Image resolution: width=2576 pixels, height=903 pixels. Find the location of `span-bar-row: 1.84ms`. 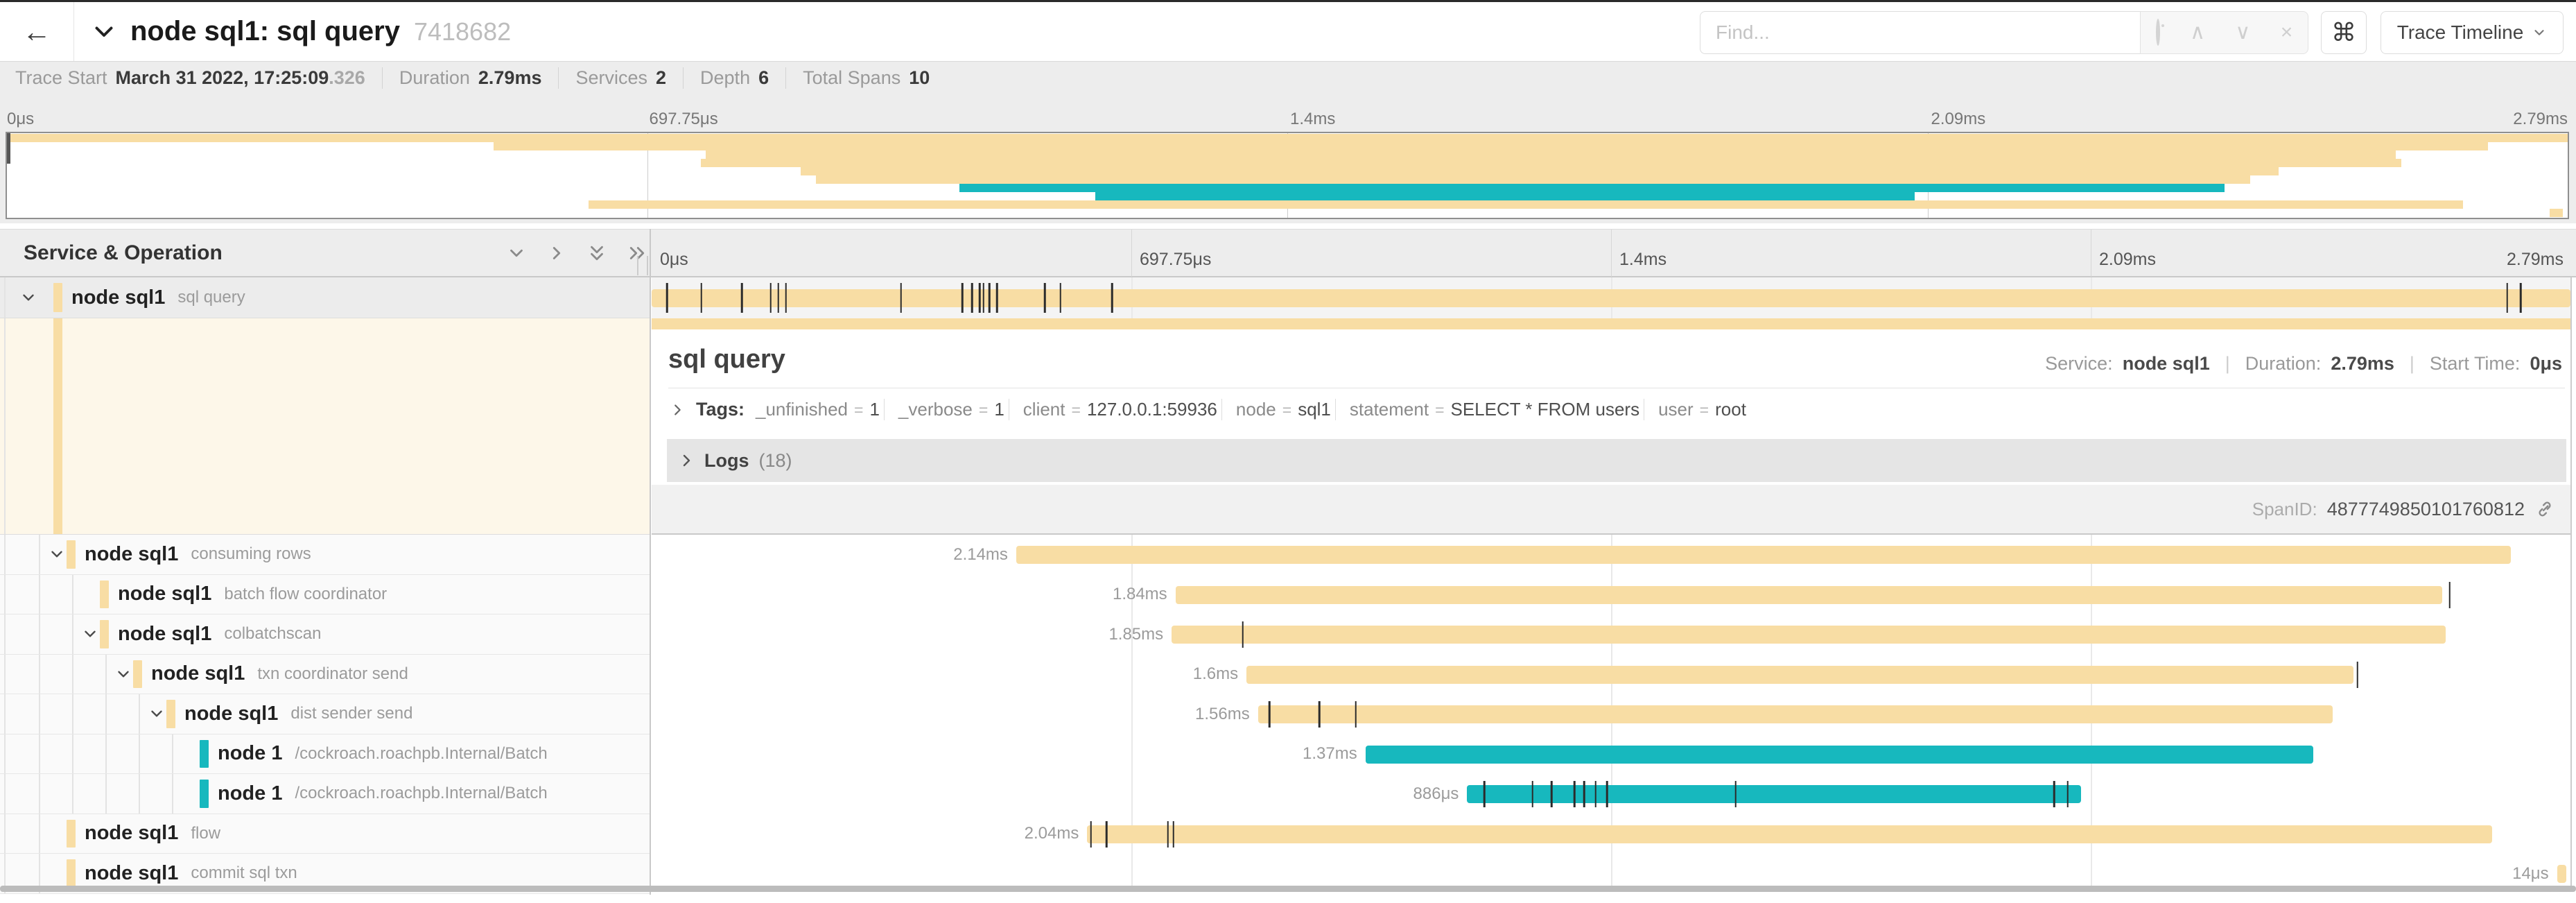

span-bar-row: 1.84ms is located at coordinates (1611, 595).